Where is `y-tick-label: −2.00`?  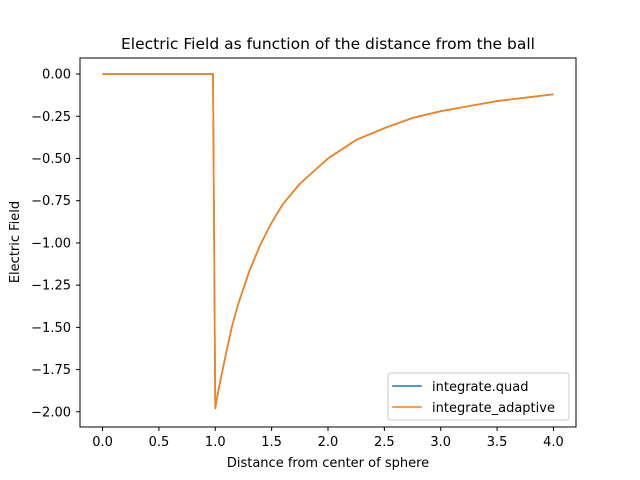
y-tick-label: −2.00 is located at coordinates (51, 412).